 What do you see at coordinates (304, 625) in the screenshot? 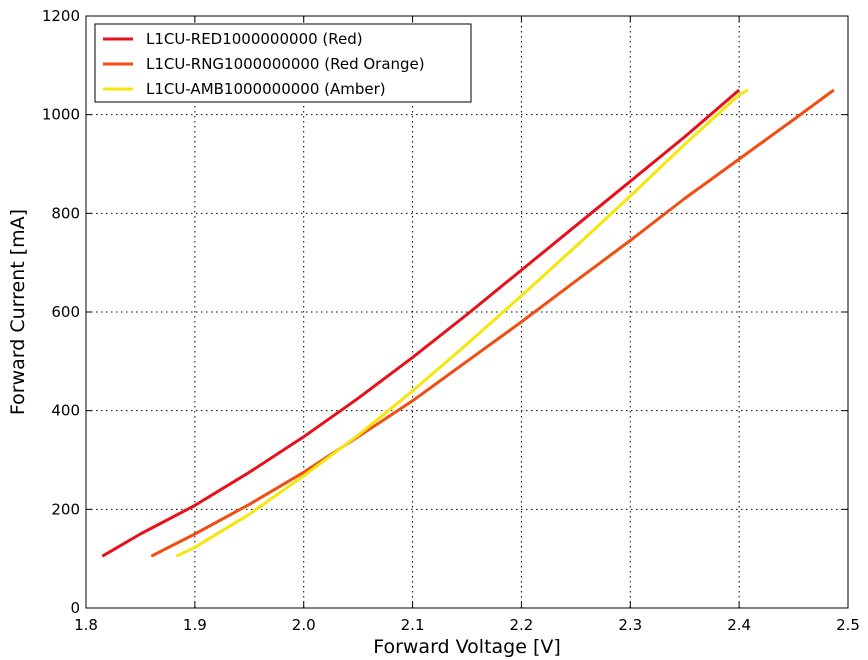
I see `x-tick-label: 2.0` at bounding box center [304, 625].